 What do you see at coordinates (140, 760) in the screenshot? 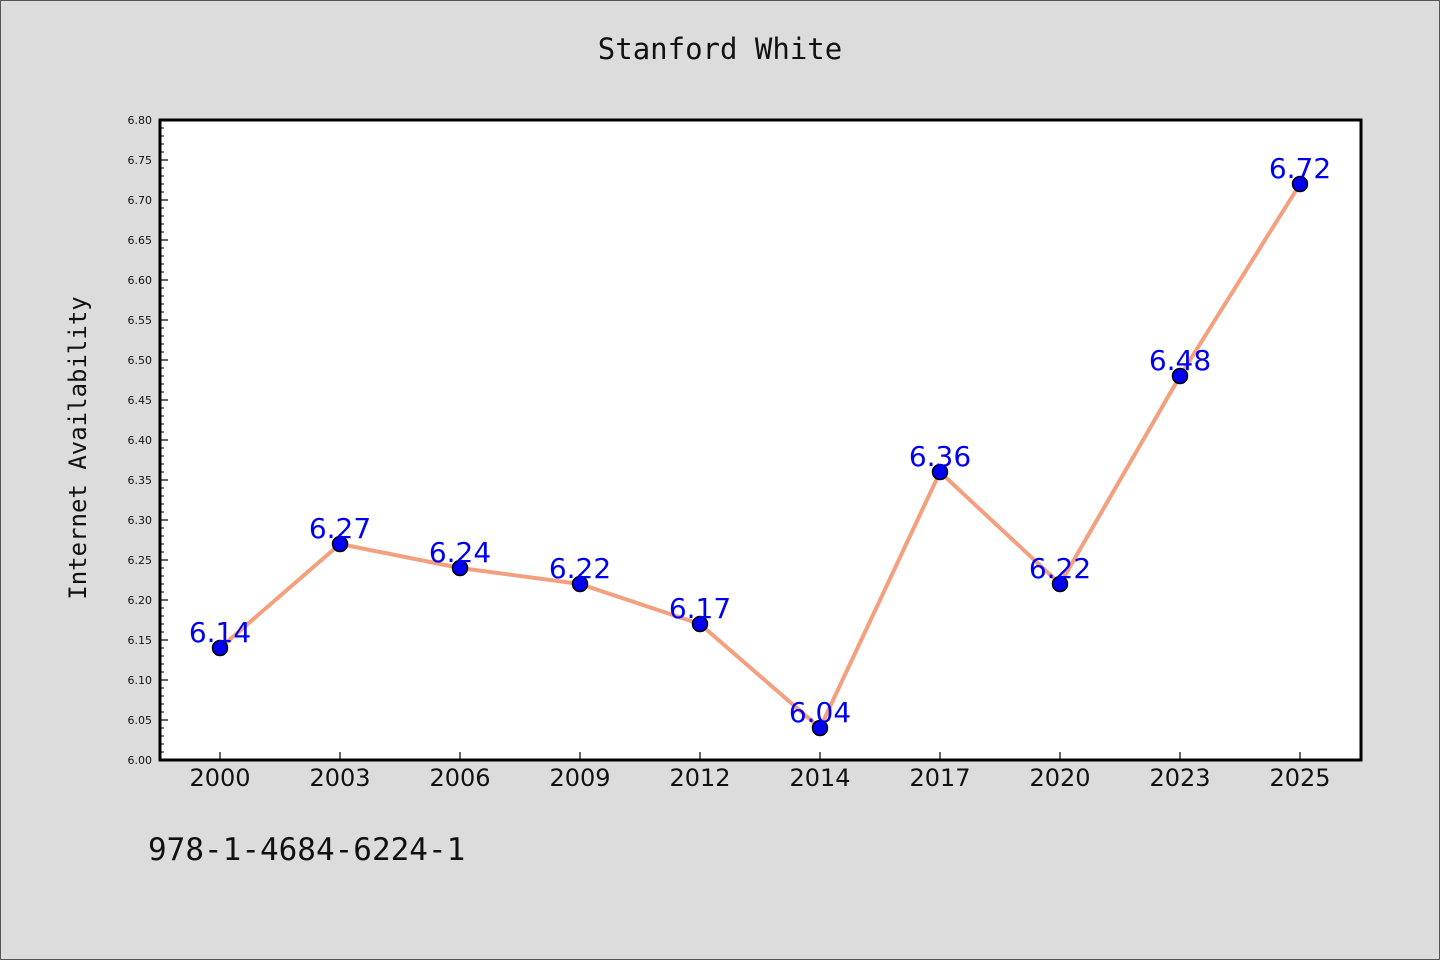
I see `y-tick-label: 6.00` at bounding box center [140, 760].